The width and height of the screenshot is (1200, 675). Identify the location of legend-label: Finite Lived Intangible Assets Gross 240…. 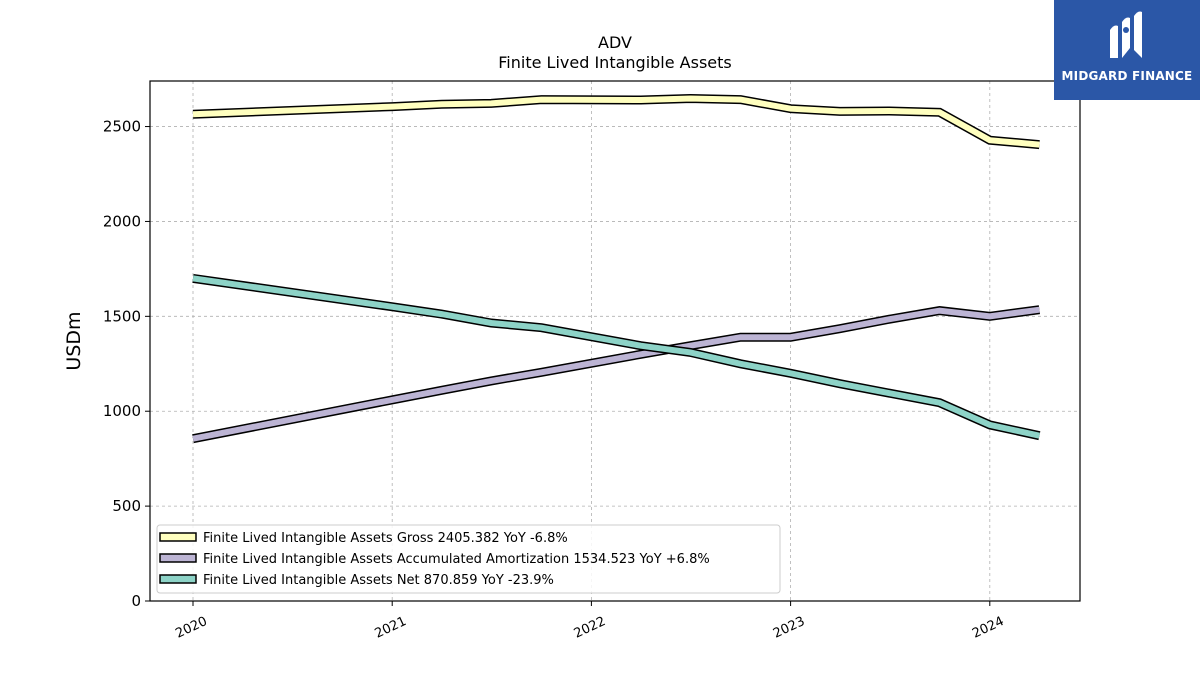
(385, 538).